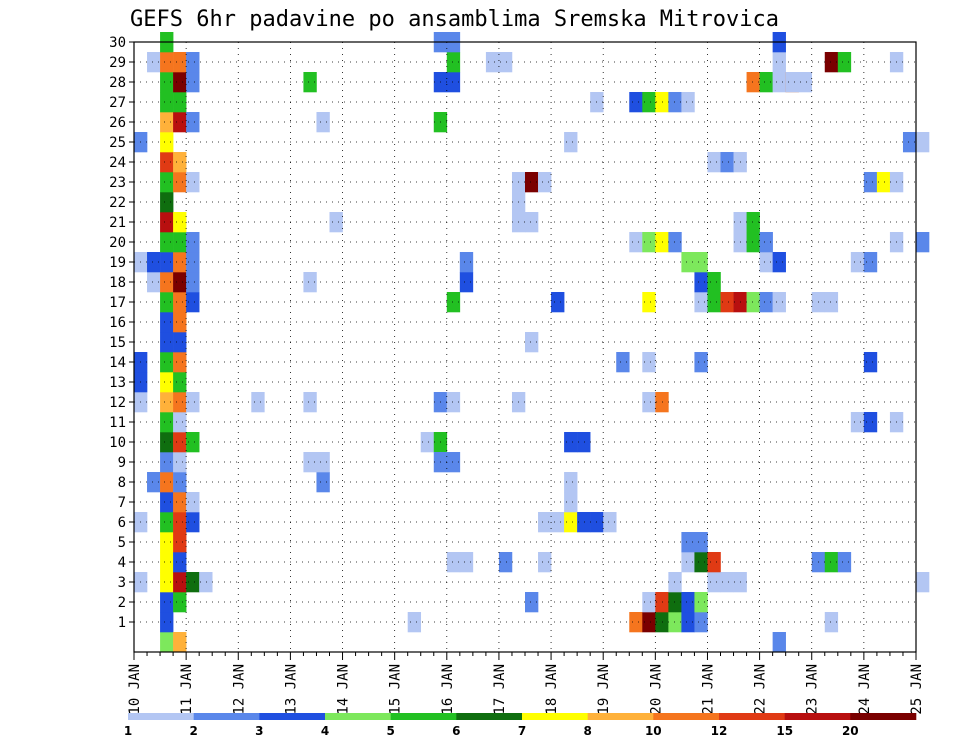  What do you see at coordinates (117, 163) in the screenshot?
I see `y-tick-label: 24` at bounding box center [117, 163].